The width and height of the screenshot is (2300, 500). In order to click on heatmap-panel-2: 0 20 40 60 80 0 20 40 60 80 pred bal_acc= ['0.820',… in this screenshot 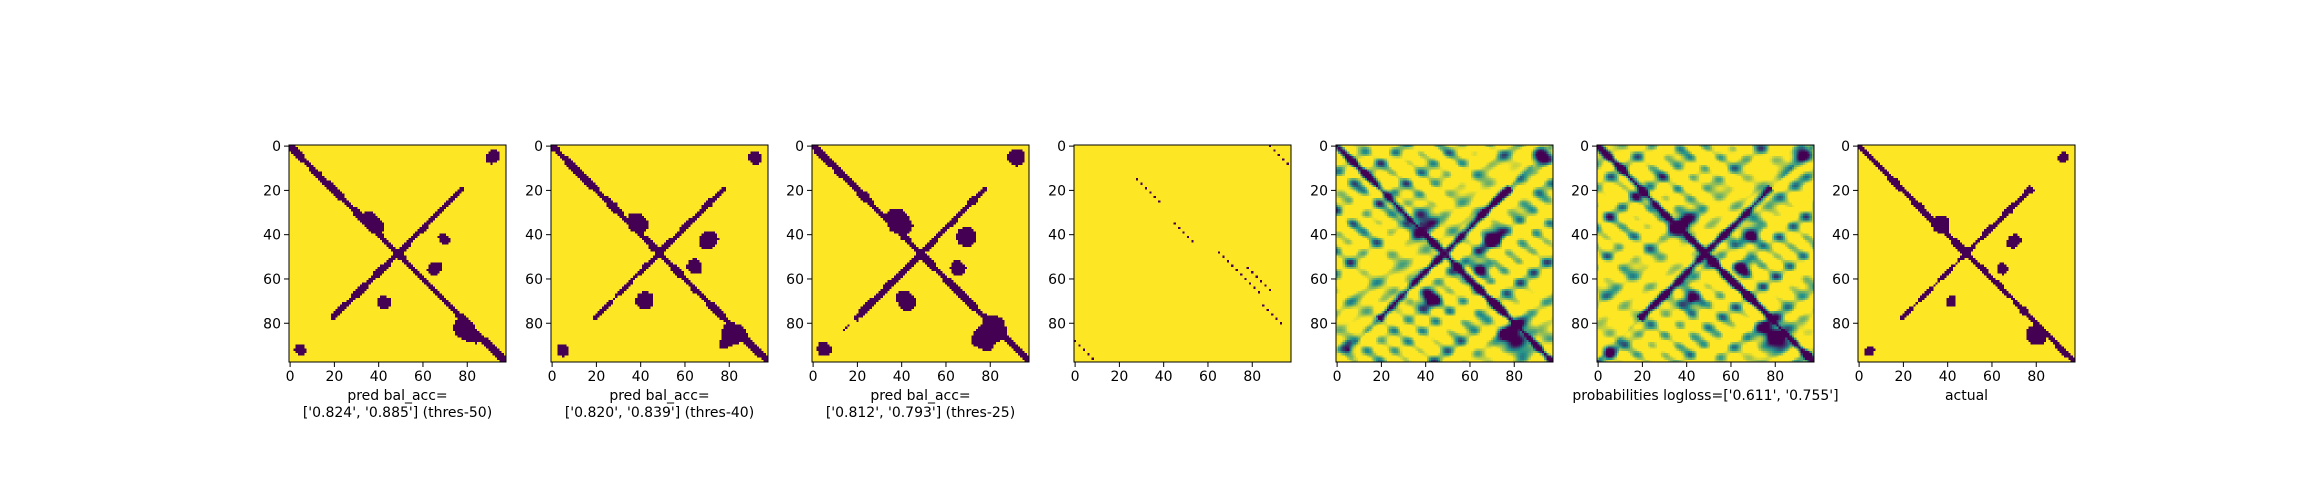, I will do `click(647, 280)`.